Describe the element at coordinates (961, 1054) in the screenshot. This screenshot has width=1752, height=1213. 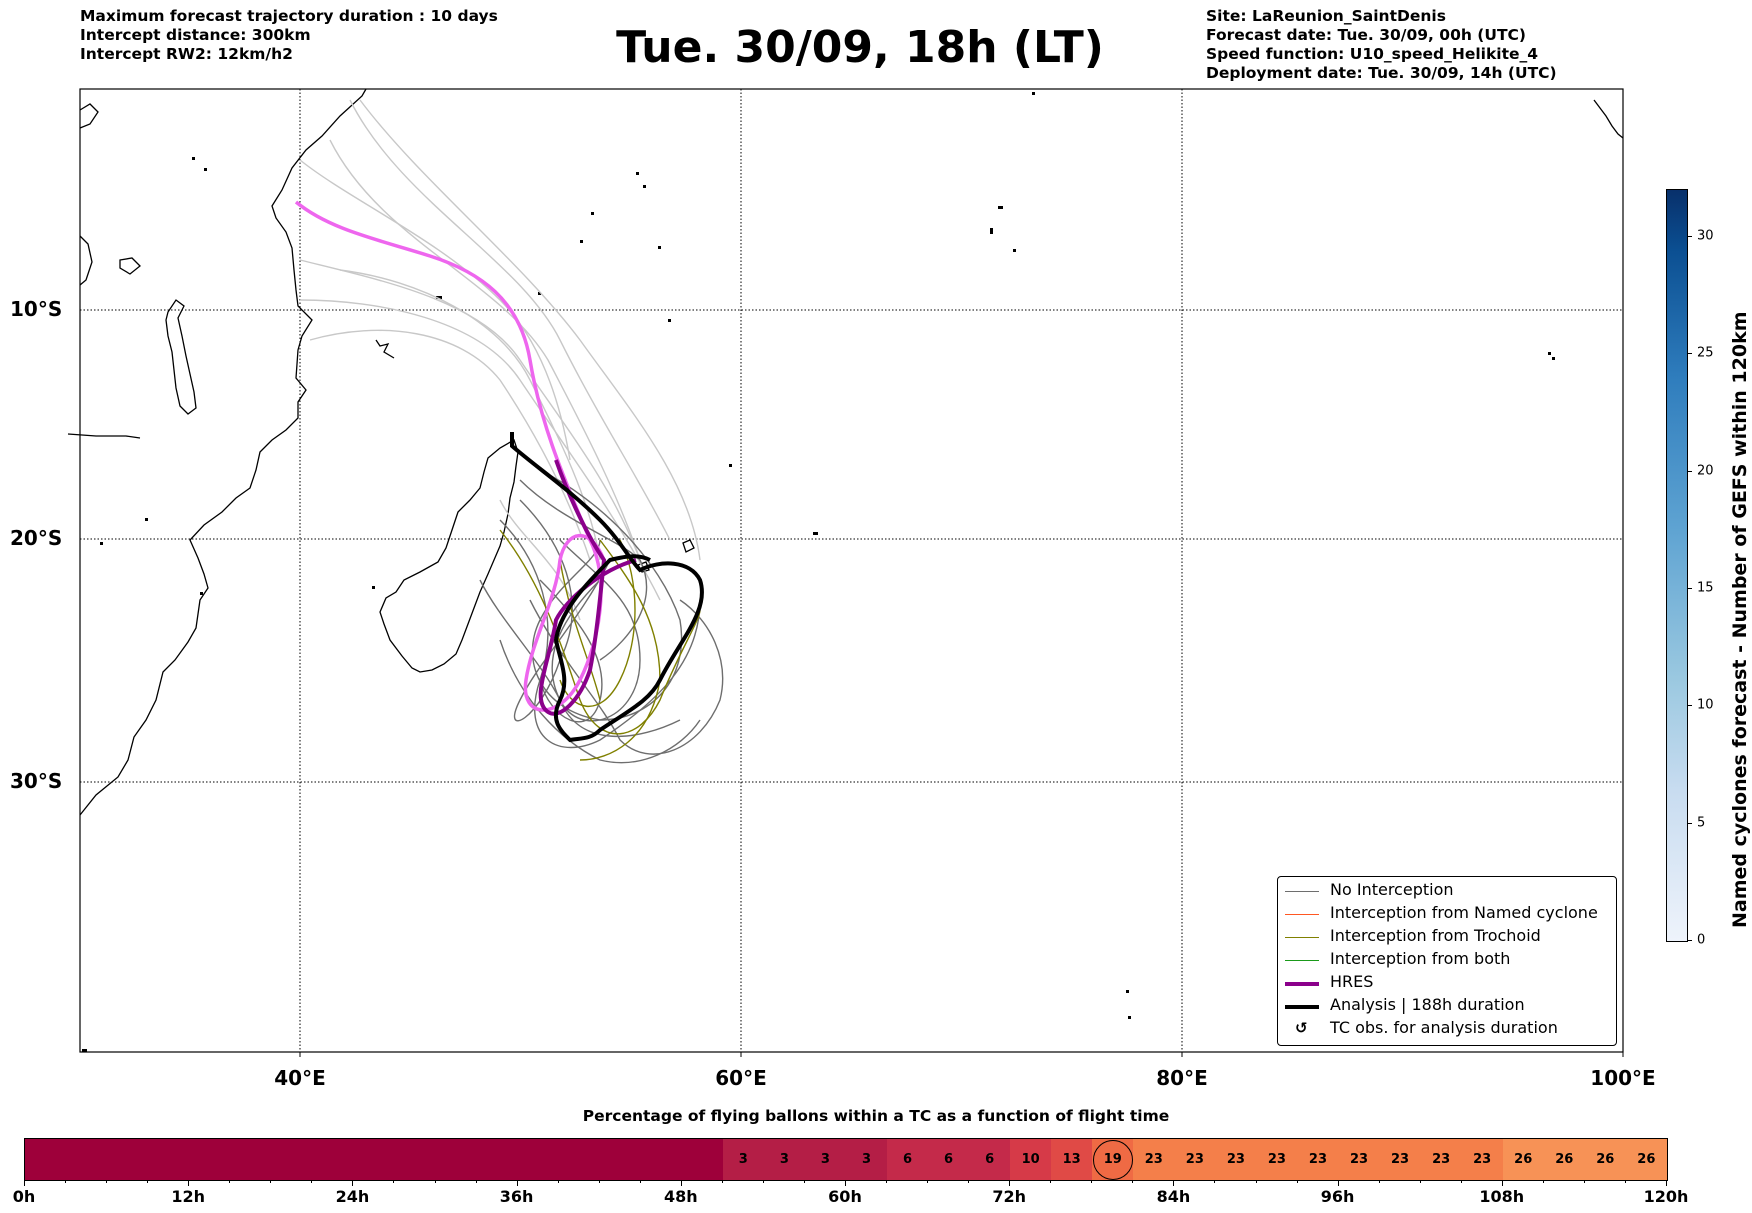
I see `lon-ticks` at that location.